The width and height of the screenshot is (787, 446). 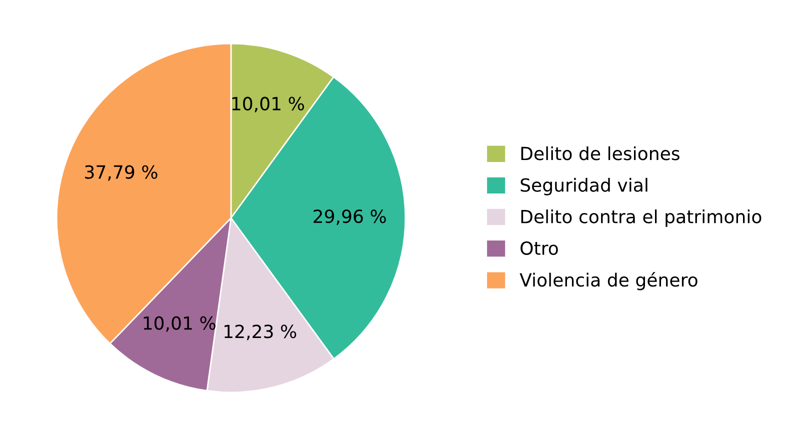 What do you see at coordinates (260, 332) in the screenshot?
I see `data-label: 12,23 %` at bounding box center [260, 332].